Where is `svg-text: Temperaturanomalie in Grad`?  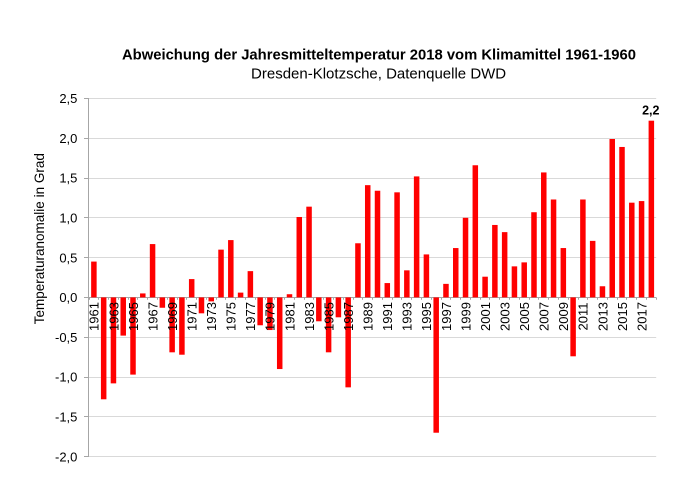
svg-text: Temperaturanomalie in Grad is located at coordinates (39, 238).